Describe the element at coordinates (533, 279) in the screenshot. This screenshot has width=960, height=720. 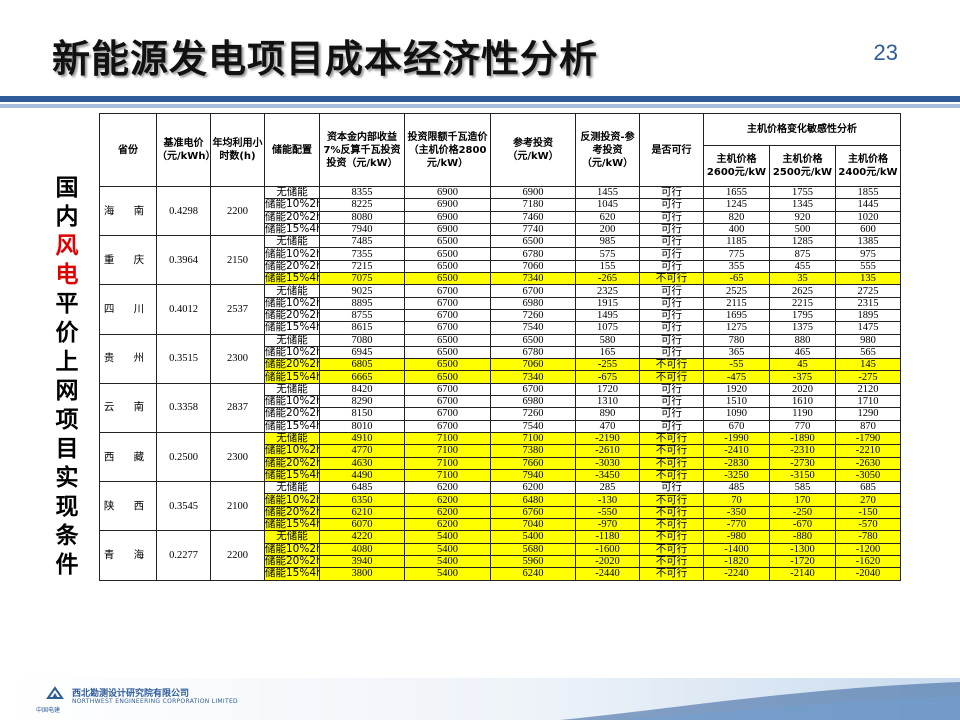
I see `value-cell: 7340` at that location.